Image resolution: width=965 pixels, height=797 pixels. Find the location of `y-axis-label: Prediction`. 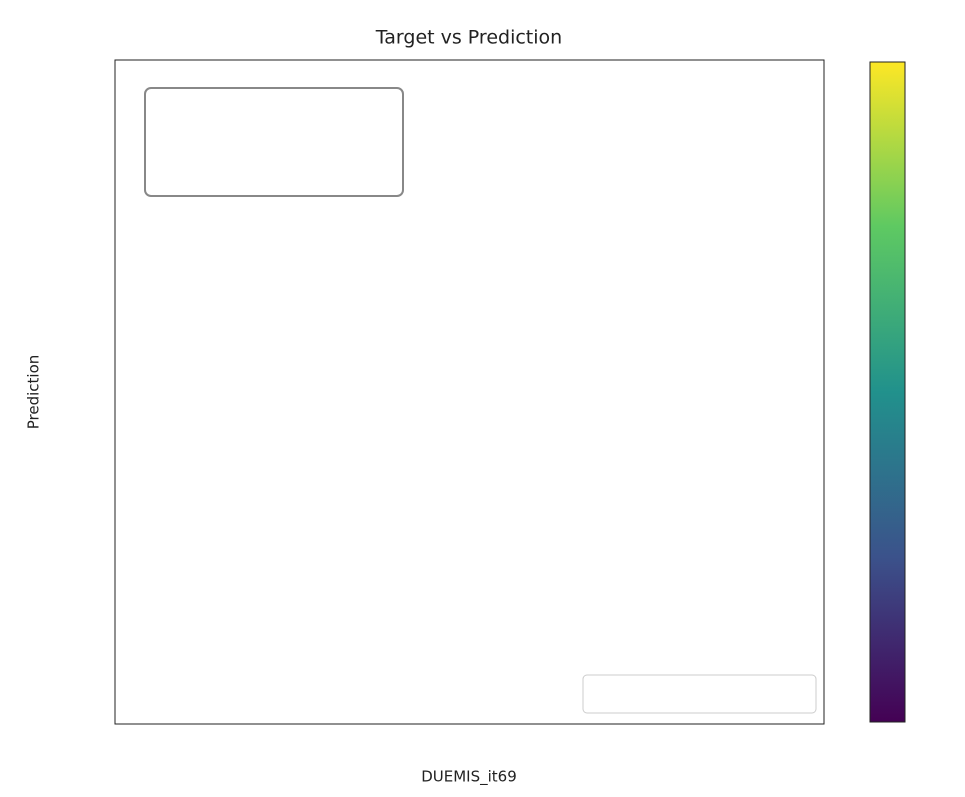

y-axis-label: Prediction is located at coordinates (34, 392).